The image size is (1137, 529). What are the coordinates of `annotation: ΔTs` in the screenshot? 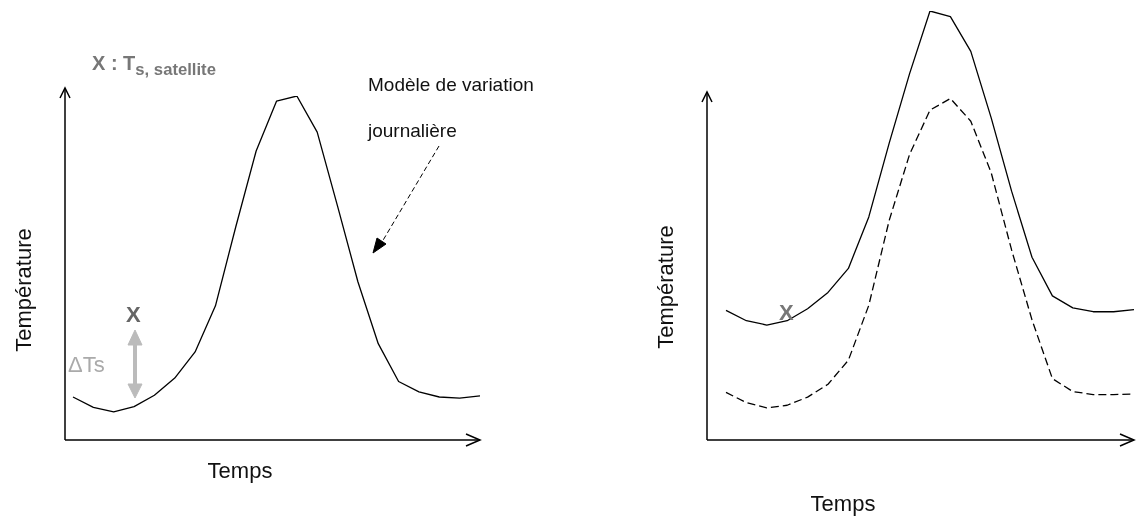 It's located at (86, 365).